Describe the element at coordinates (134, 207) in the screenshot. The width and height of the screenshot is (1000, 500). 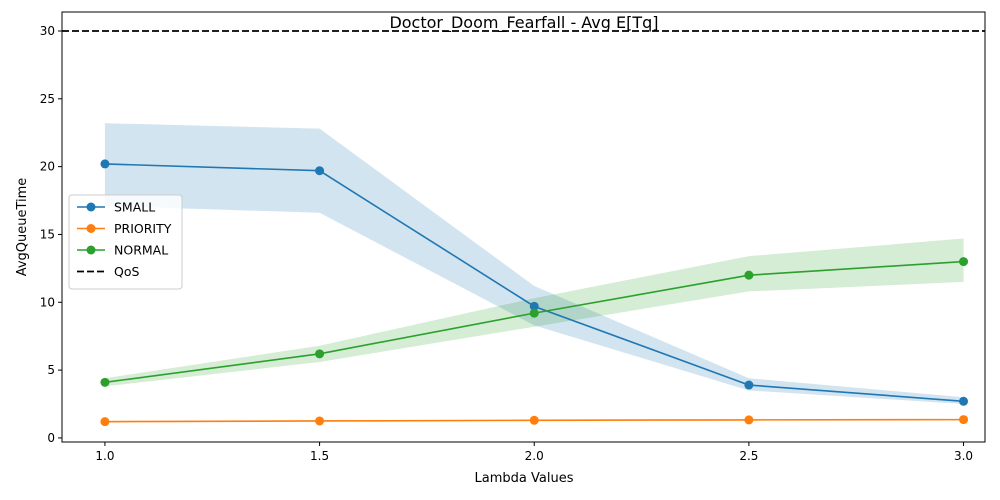
I see `legend-label: SMALL` at that location.